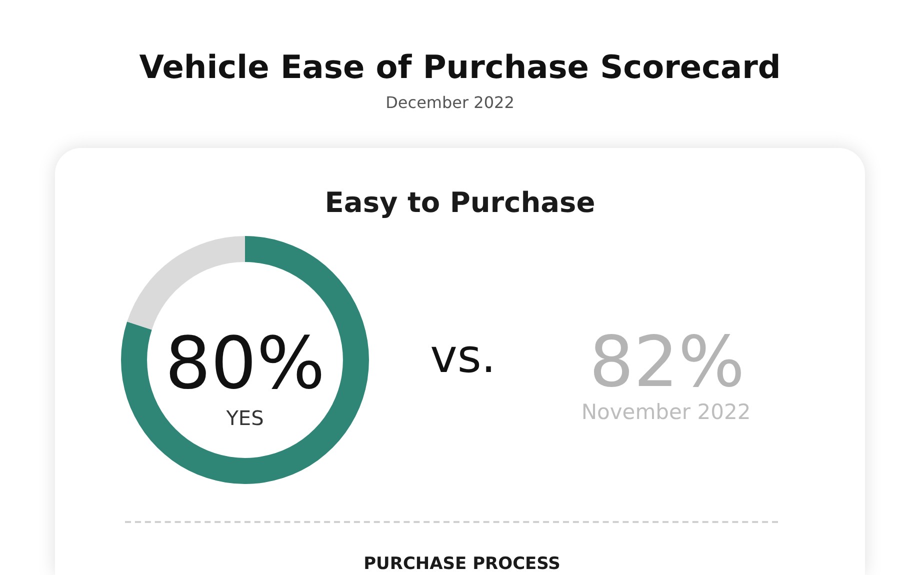  What do you see at coordinates (245, 363) in the screenshot?
I see `data-label: 80%` at bounding box center [245, 363].